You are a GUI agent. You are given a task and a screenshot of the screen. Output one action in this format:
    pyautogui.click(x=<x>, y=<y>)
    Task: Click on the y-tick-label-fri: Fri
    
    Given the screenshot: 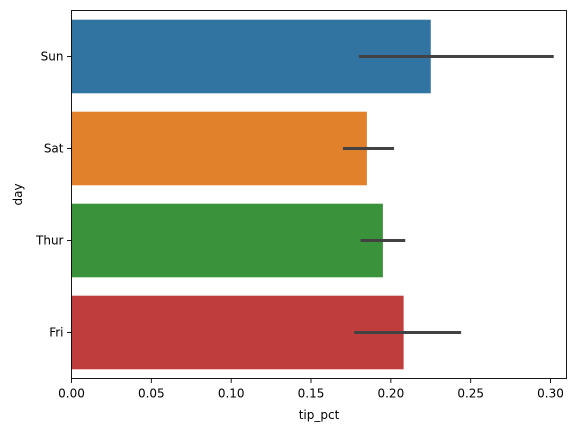 What is the action you would take?
    pyautogui.click(x=56, y=333)
    